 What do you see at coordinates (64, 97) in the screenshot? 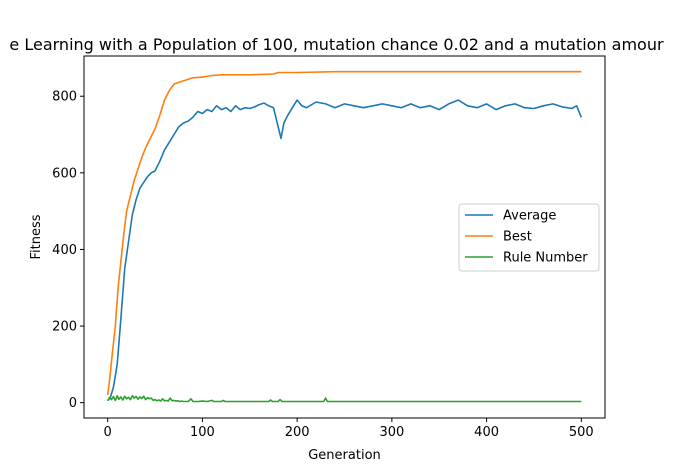
I see `y-tick-label: 800` at bounding box center [64, 97].